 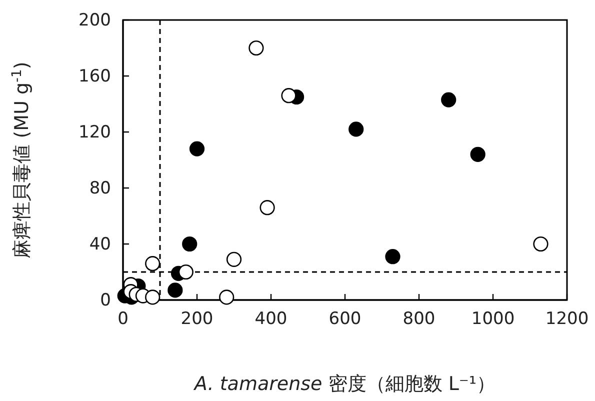 I want to click on x-tick-label: 0, so click(x=123, y=319).